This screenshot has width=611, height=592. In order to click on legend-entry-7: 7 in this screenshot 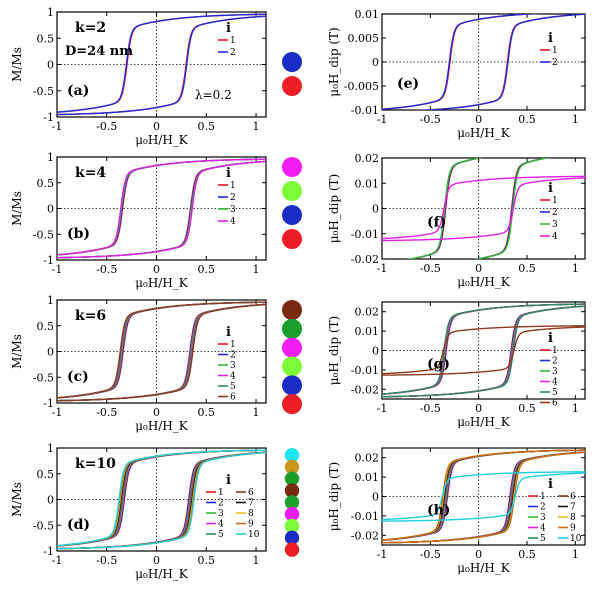, I will do `click(573, 508)`.